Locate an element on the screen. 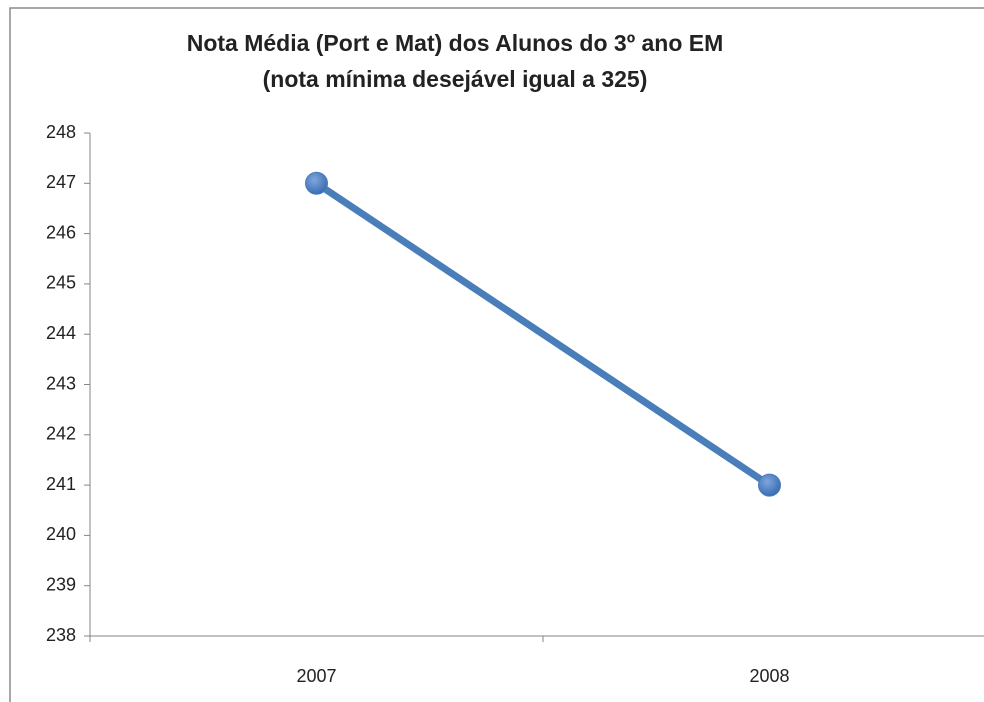  y-tick-label: 244 is located at coordinates (61, 333).